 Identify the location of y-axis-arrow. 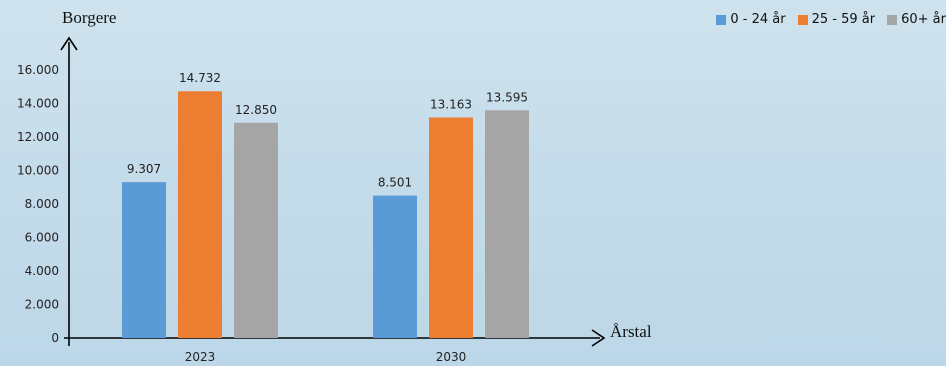
(69, 43).